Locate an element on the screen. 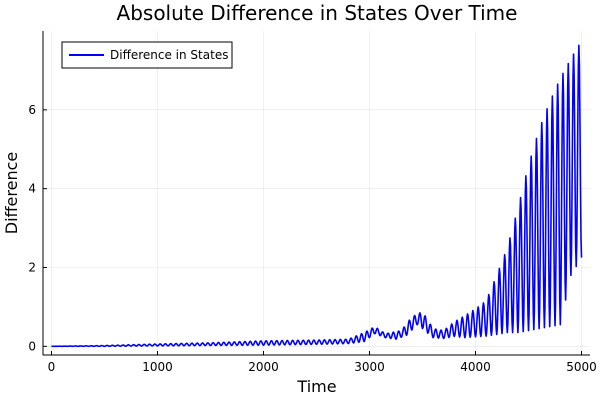  chart-title: Absolute Difference in States Over Time is located at coordinates (317, 13).